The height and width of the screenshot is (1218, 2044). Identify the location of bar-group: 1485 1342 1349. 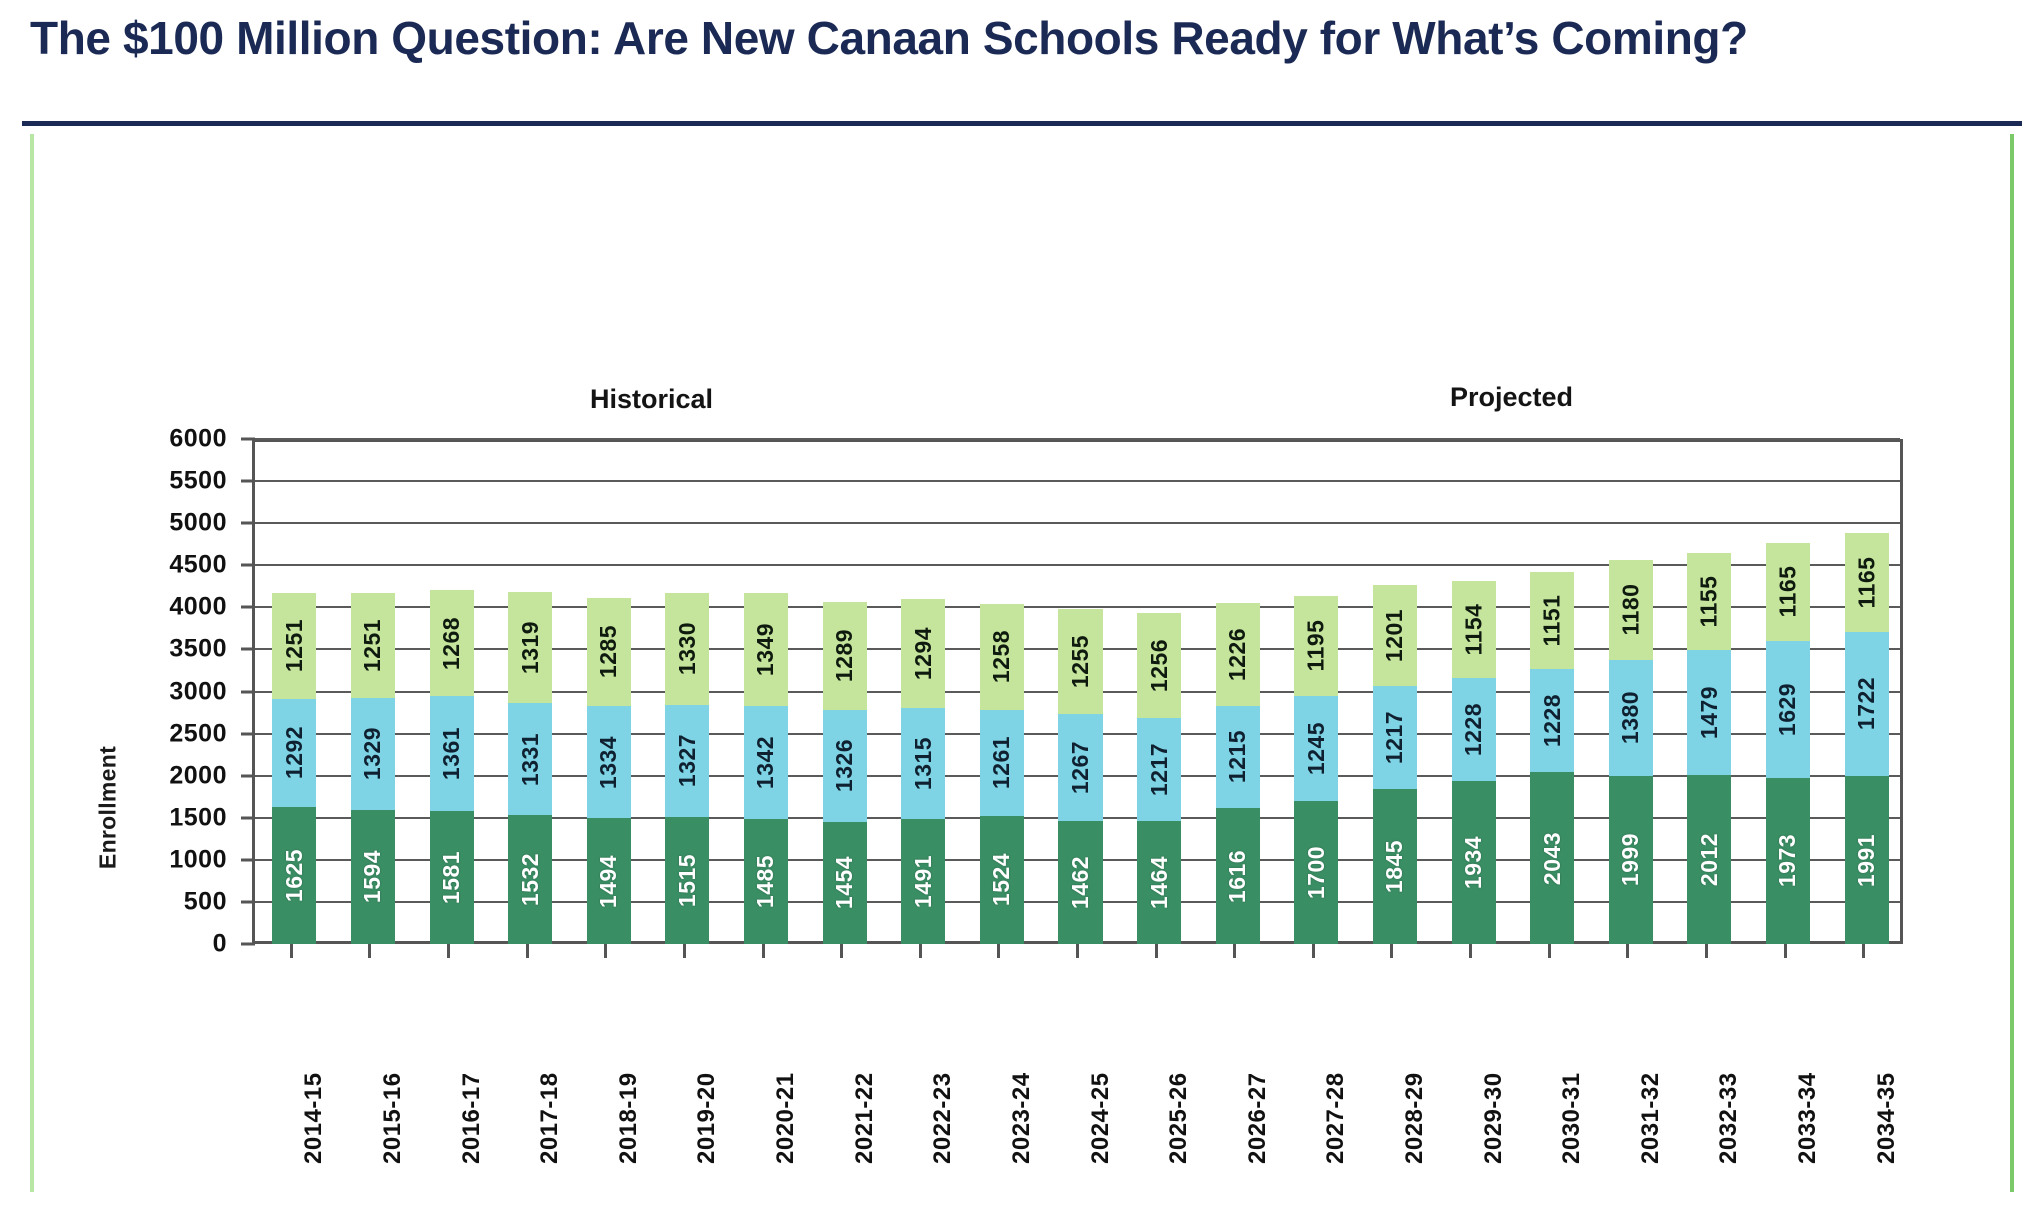
(766, 768).